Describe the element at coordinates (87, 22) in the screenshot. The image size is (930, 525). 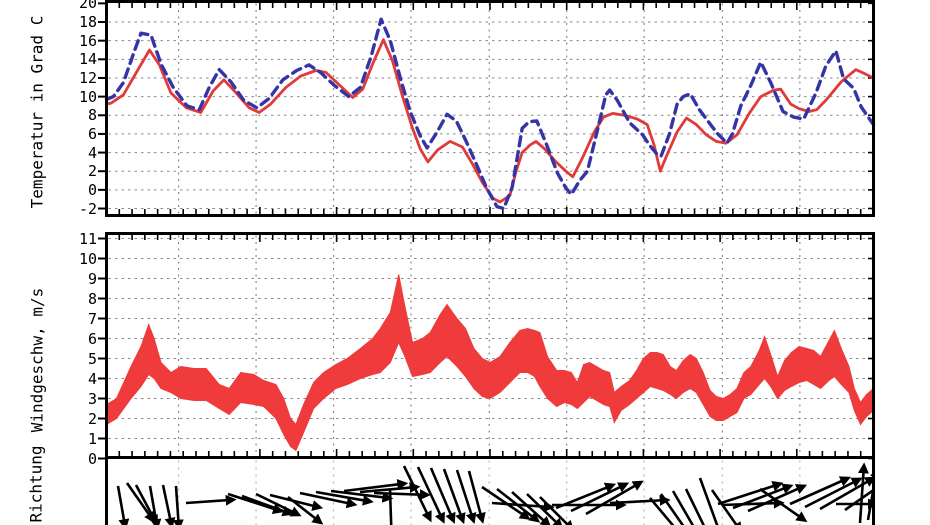
I see `y-tick-label: 18` at that location.